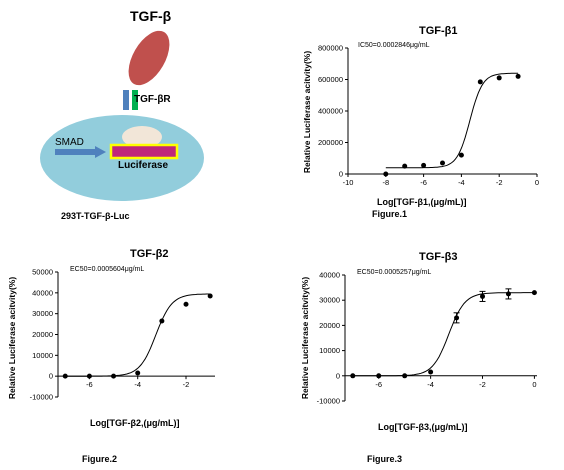 This screenshot has width=564, height=470. What do you see at coordinates (151, 16) in the screenshot?
I see `schematic-title: TGF-β` at bounding box center [151, 16].